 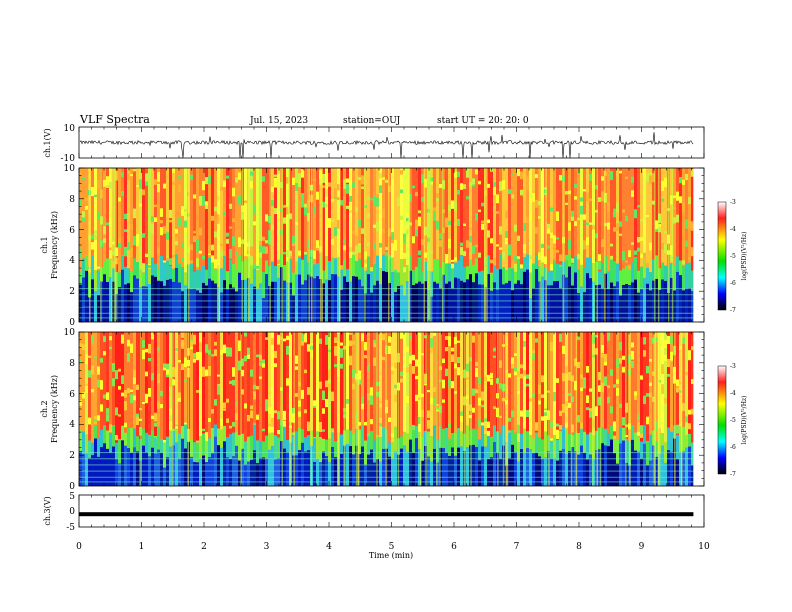 I want to click on ch2-ytick-4: 4, so click(x=72, y=425).